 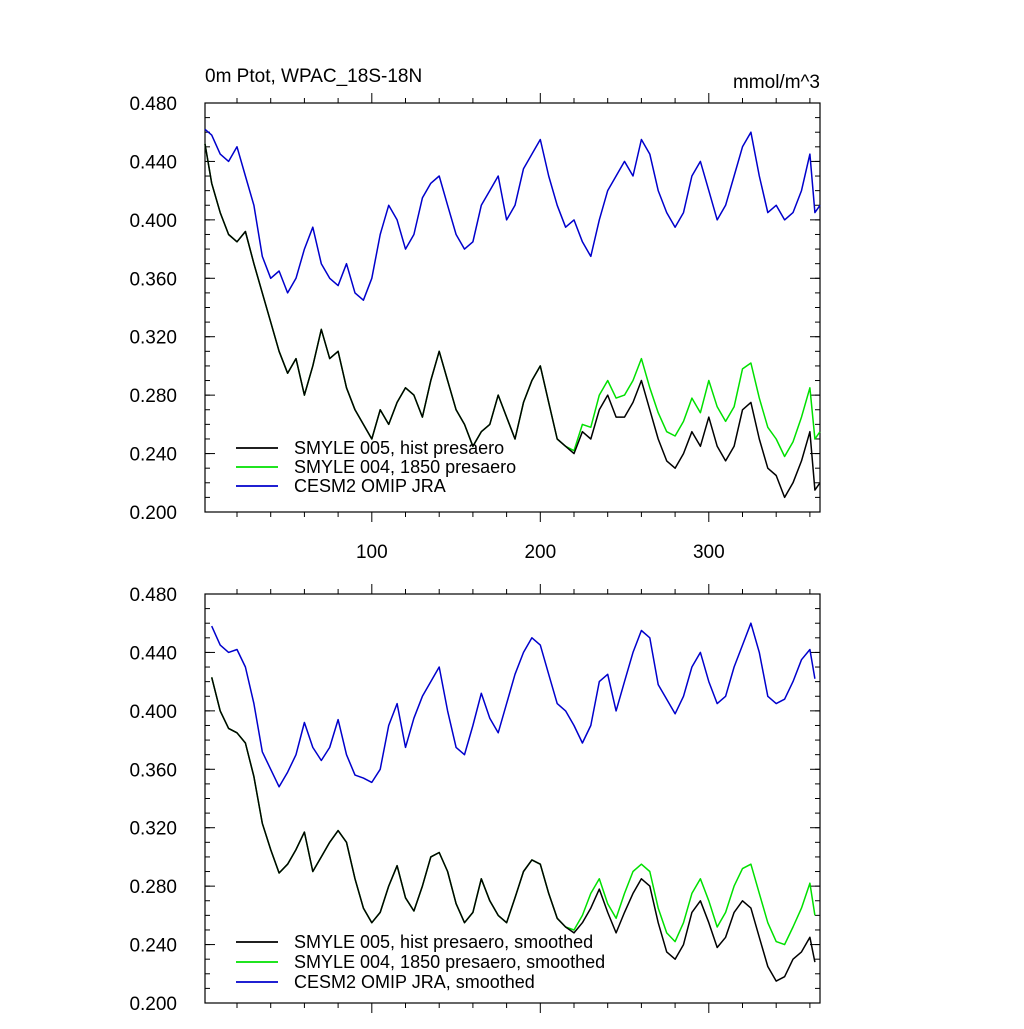 I want to click on legend-label: SMYLE 004, 1850 presaero, so click(x=405, y=467).